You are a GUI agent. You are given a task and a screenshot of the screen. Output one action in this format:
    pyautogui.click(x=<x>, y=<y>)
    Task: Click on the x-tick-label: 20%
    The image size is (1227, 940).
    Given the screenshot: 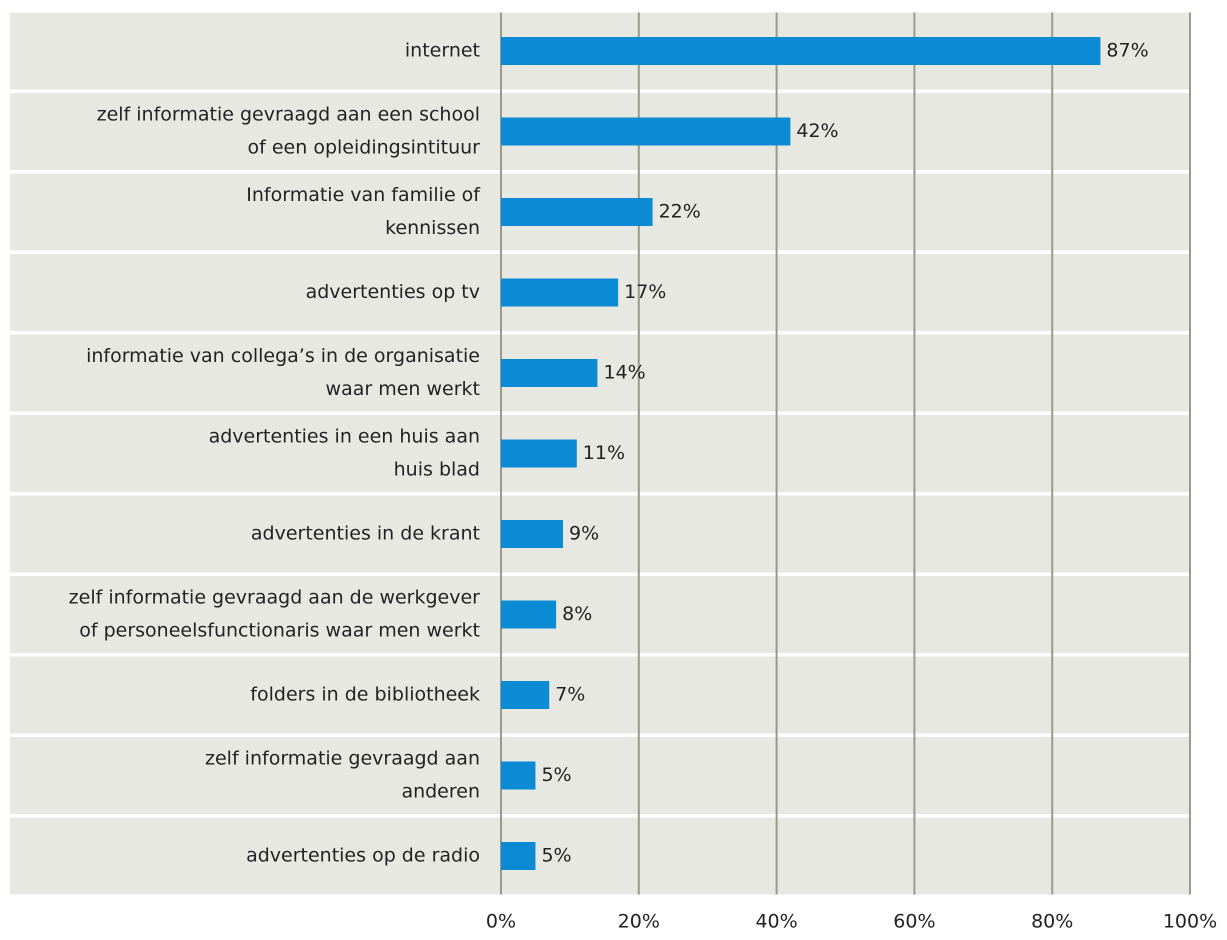 What is the action you would take?
    pyautogui.click(x=639, y=922)
    